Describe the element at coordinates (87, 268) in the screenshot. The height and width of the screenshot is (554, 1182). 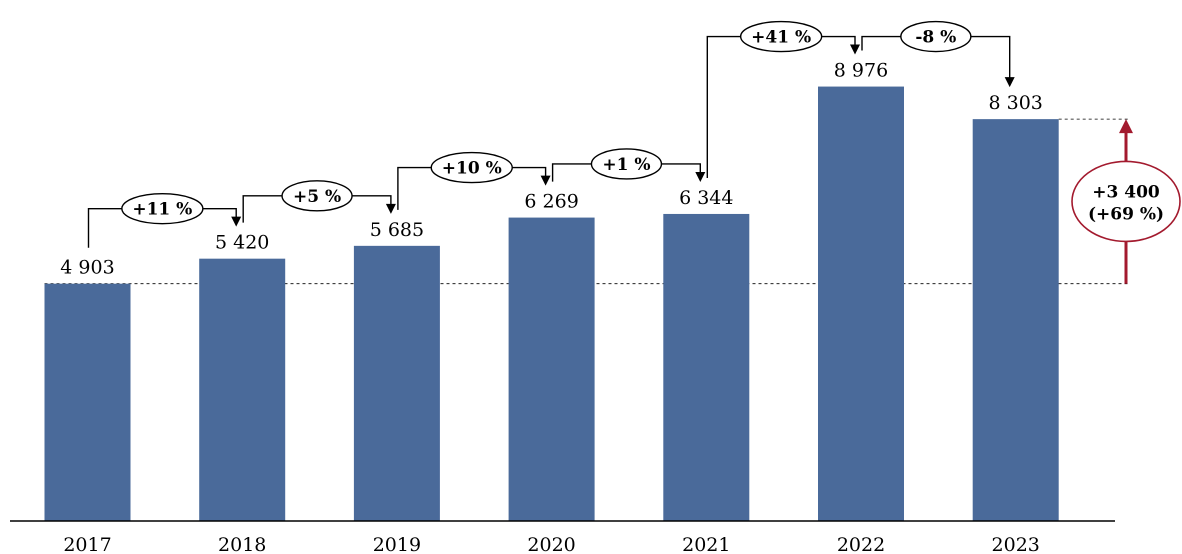
I see `value-label-2017: 4 903` at that location.